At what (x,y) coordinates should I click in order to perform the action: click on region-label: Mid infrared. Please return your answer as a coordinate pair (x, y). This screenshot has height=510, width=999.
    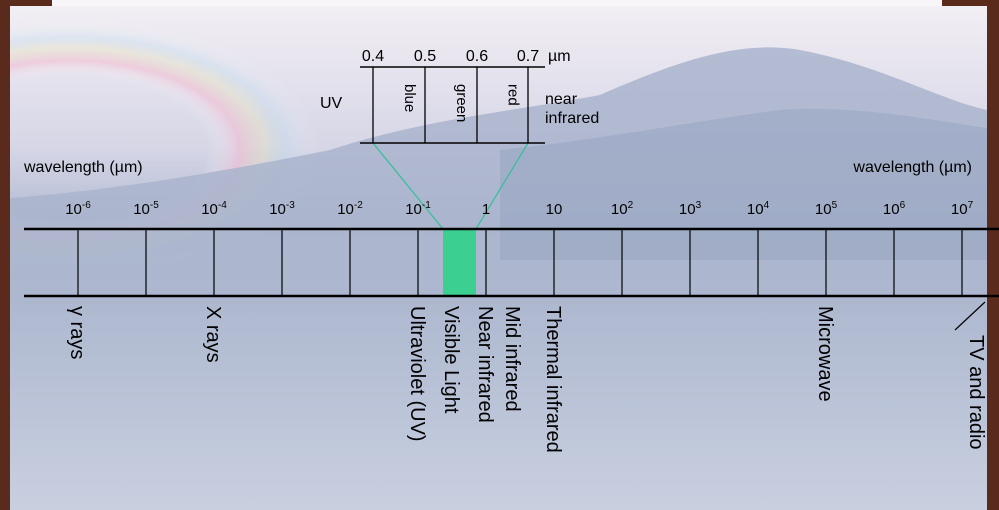
    Looking at the image, I should click on (512, 359).